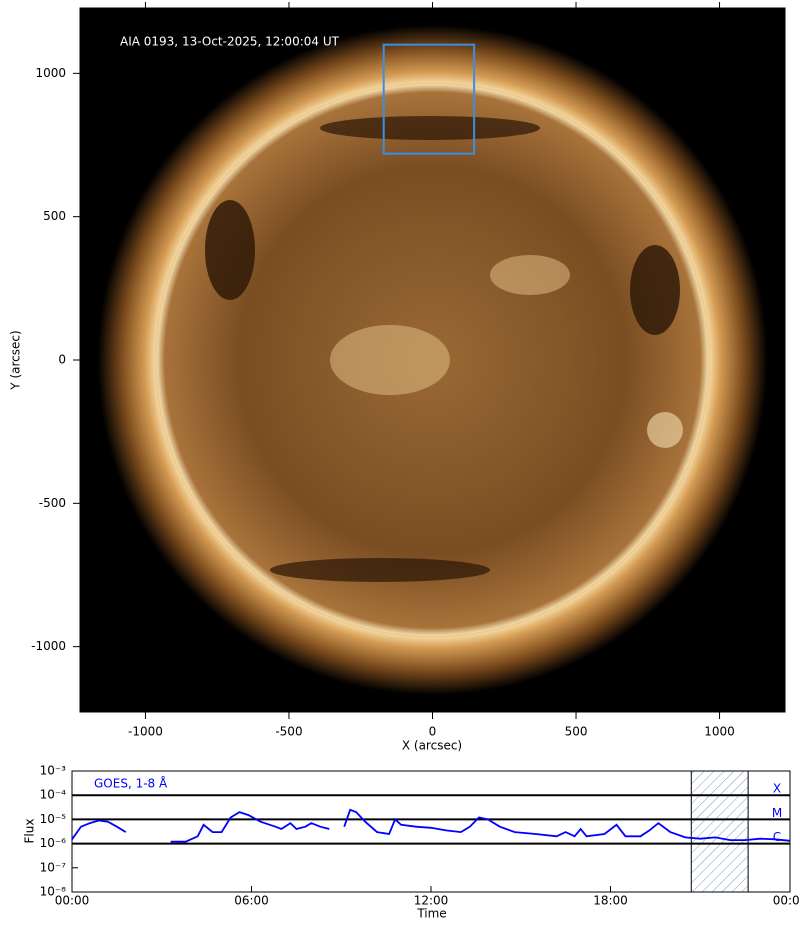 The image size is (800, 940). Describe the element at coordinates (52, 503) in the screenshot. I see `y-tick-label: -500` at that location.